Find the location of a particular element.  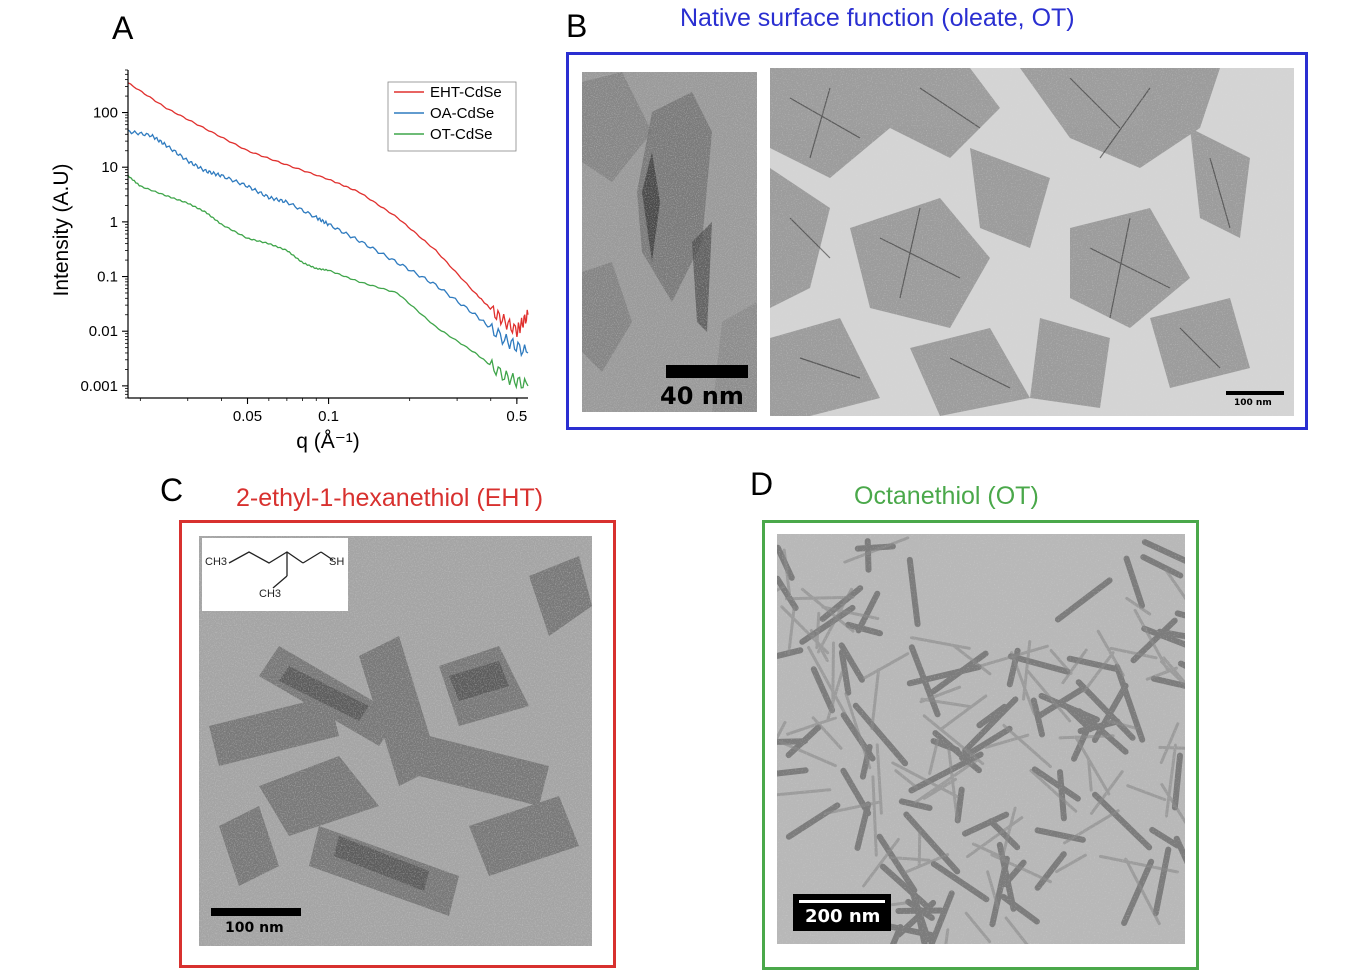

legend-box is located at coordinates (452, 116).